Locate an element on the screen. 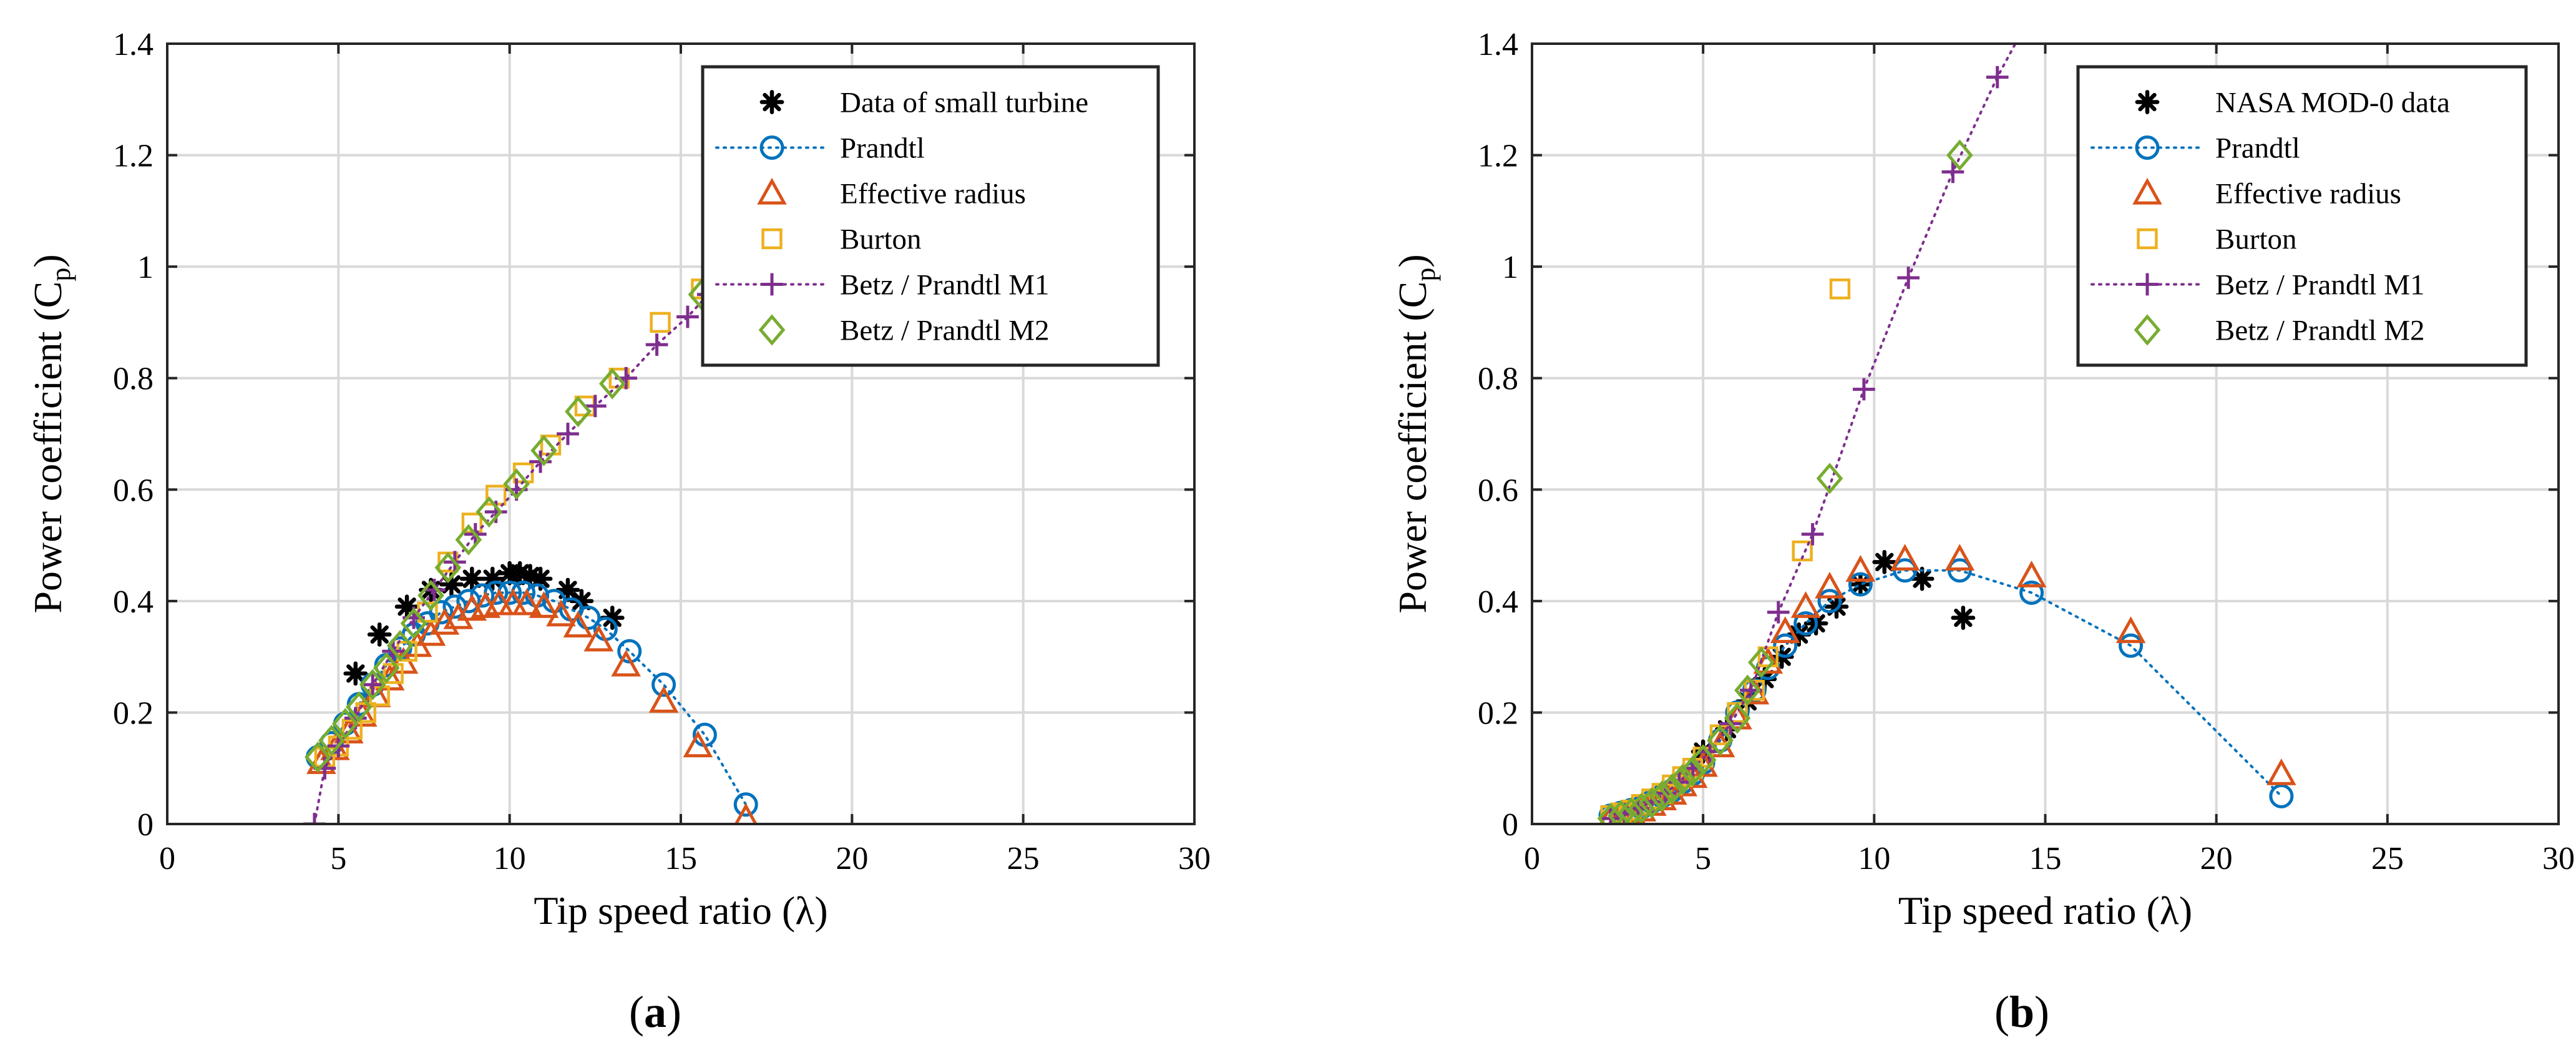 The width and height of the screenshot is (2576, 1055). legend-label: Betz / Prandtl M1 is located at coordinates (945, 285).